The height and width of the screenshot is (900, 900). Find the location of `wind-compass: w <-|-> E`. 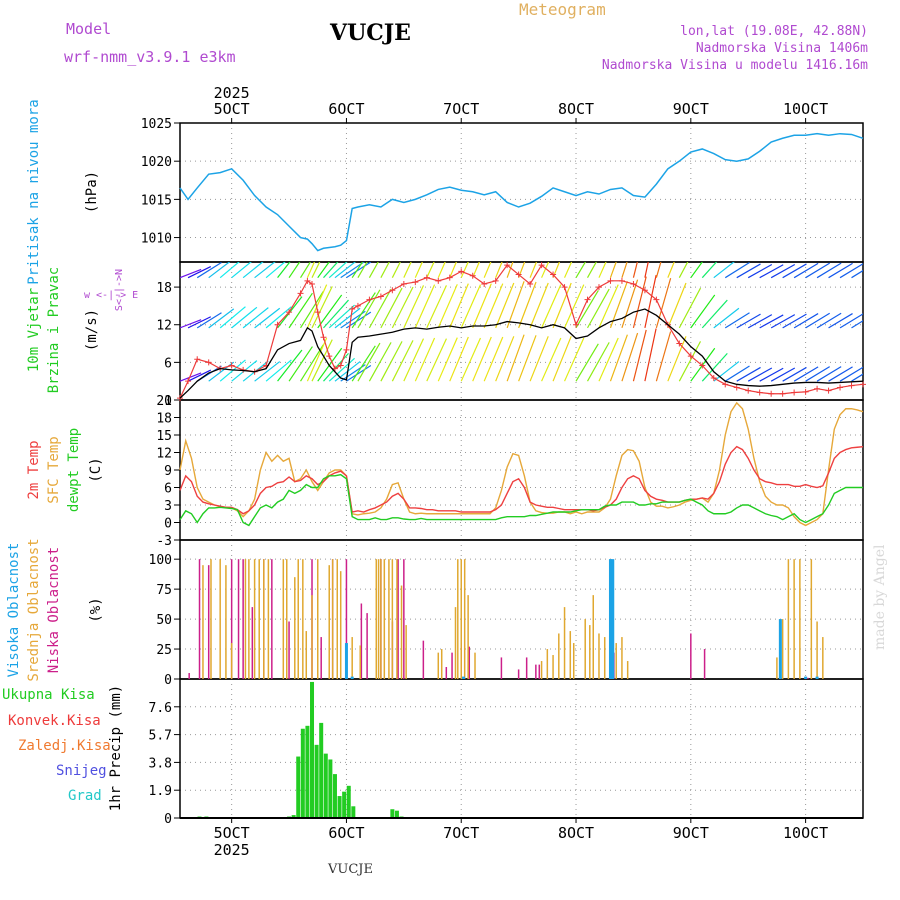

wind-compass: w <-|-> E is located at coordinates (111, 295).